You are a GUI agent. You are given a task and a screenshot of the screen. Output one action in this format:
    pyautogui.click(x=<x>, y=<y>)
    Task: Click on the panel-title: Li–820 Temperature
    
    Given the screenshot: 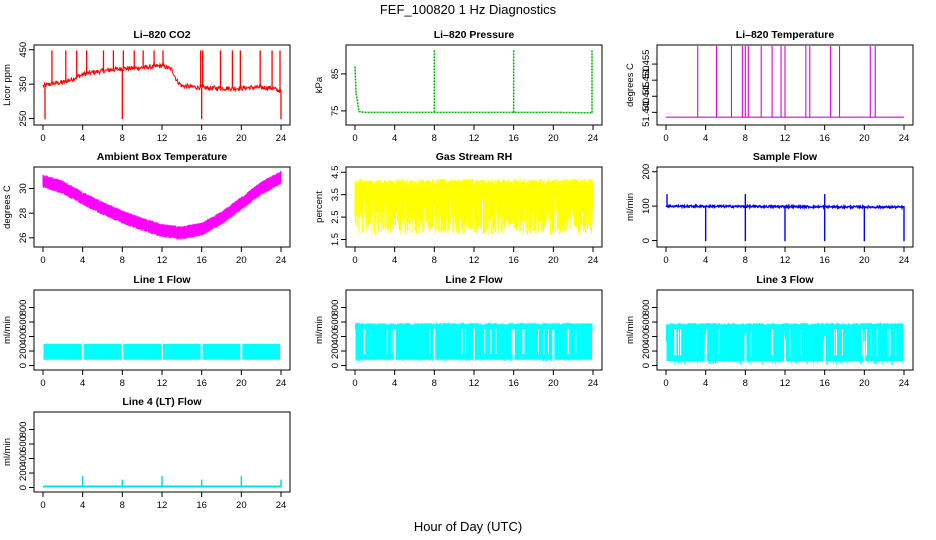 What is the action you would take?
    pyautogui.click(x=785, y=35)
    